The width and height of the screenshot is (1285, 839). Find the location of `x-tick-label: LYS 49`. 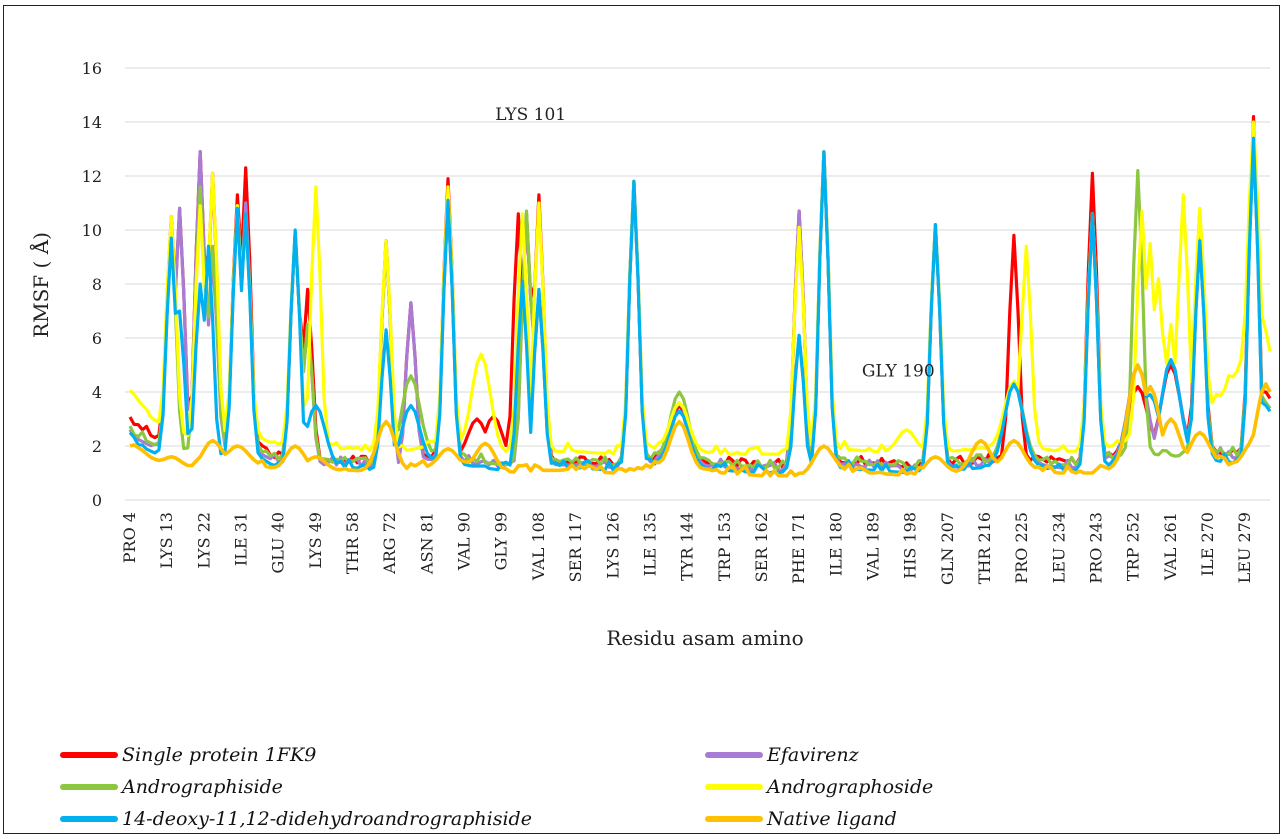

x-tick-label: LYS 49 is located at coordinates (315, 540).